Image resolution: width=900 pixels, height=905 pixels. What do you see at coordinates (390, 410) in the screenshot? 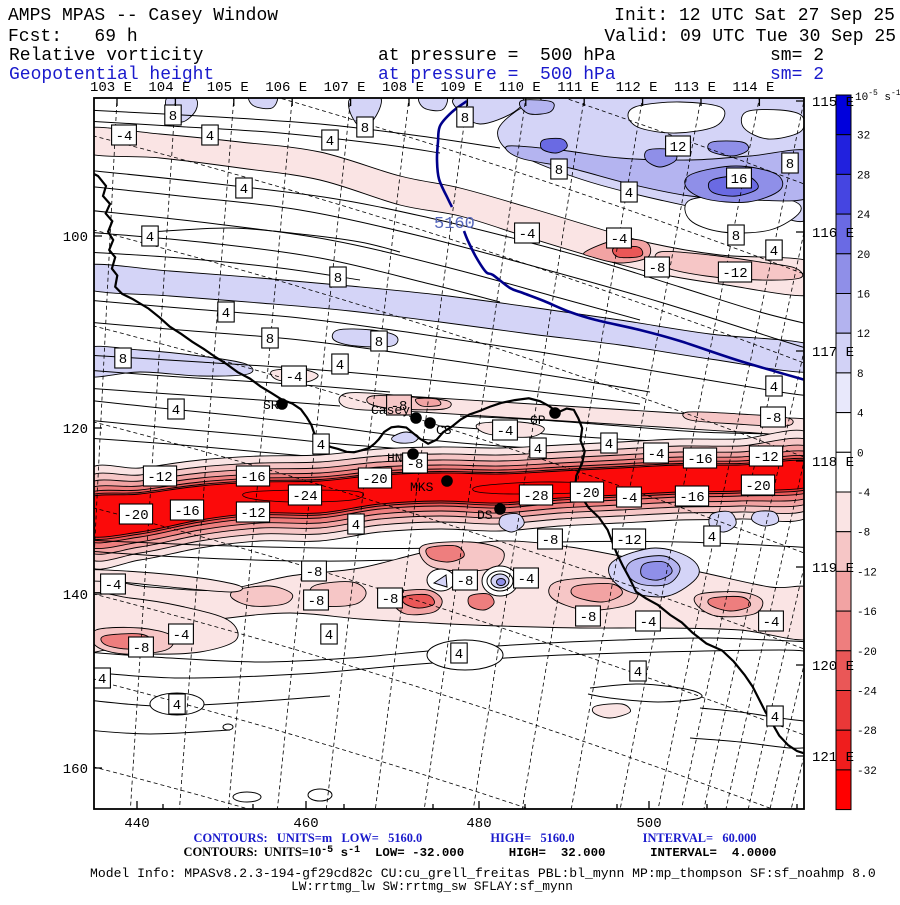
I see `svg-text: Casey` at bounding box center [390, 410].